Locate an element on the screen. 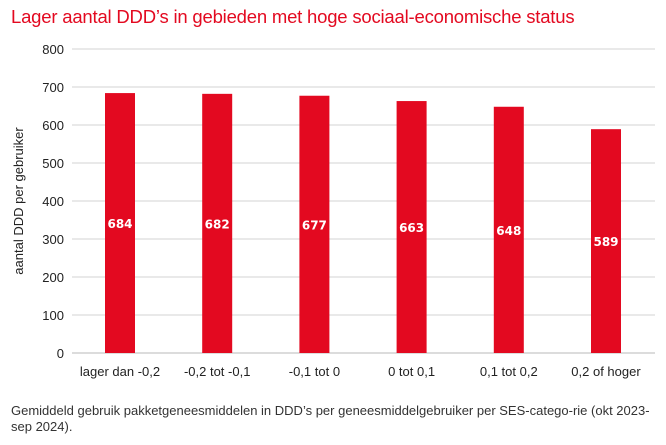  data-label: 648 is located at coordinates (508, 231).